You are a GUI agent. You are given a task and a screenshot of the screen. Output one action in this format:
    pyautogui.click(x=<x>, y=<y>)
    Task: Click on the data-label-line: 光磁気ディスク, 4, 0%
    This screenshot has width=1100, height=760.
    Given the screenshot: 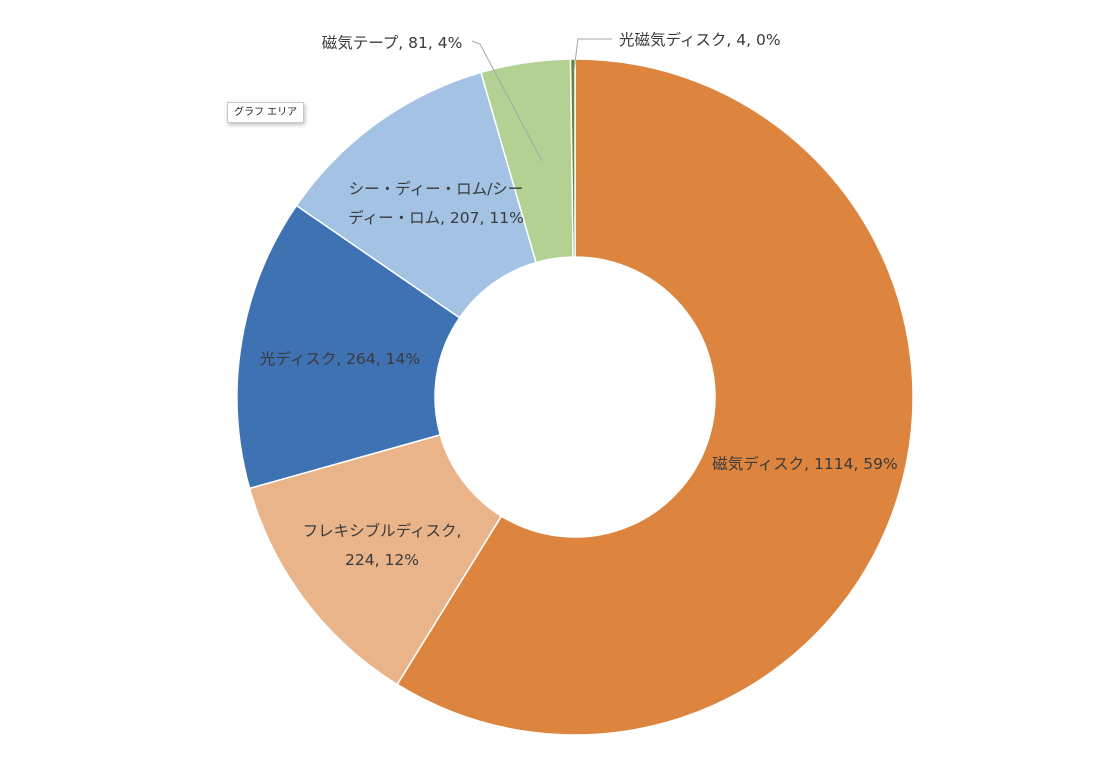 What is the action you would take?
    pyautogui.click(x=700, y=39)
    